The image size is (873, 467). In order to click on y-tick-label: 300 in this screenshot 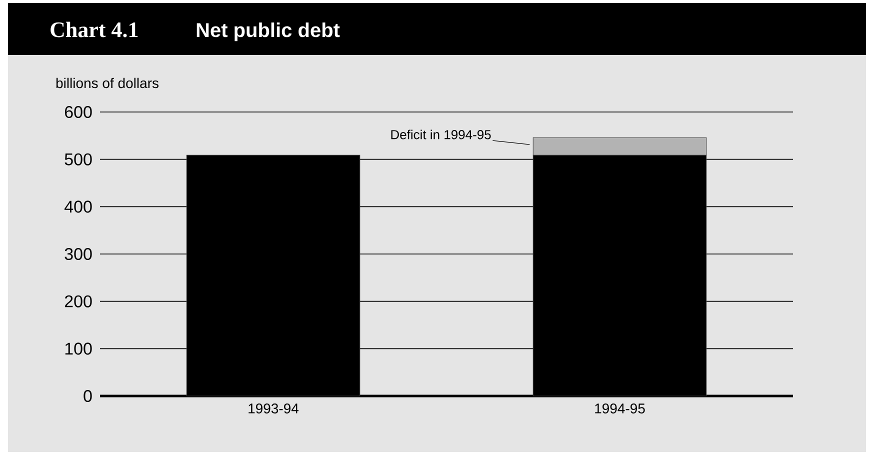, I will do `click(78, 254)`.